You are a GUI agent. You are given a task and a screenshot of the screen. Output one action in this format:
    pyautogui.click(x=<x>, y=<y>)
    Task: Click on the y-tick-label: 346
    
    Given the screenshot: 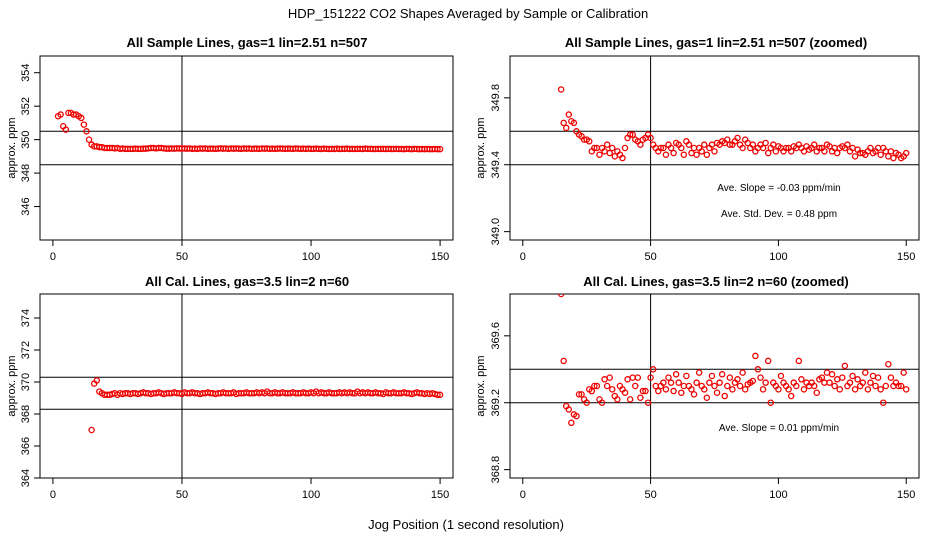 What is the action you would take?
    pyautogui.click(x=26, y=206)
    